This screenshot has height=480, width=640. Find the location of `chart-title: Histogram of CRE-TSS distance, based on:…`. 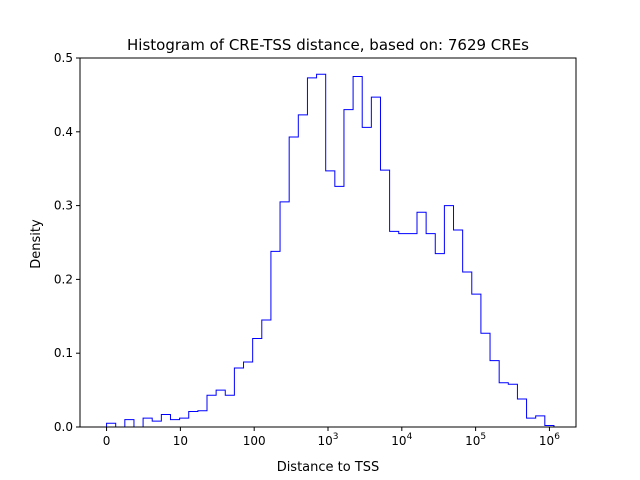

chart-title: Histogram of CRE-TSS distance, based on:… is located at coordinates (328, 45).